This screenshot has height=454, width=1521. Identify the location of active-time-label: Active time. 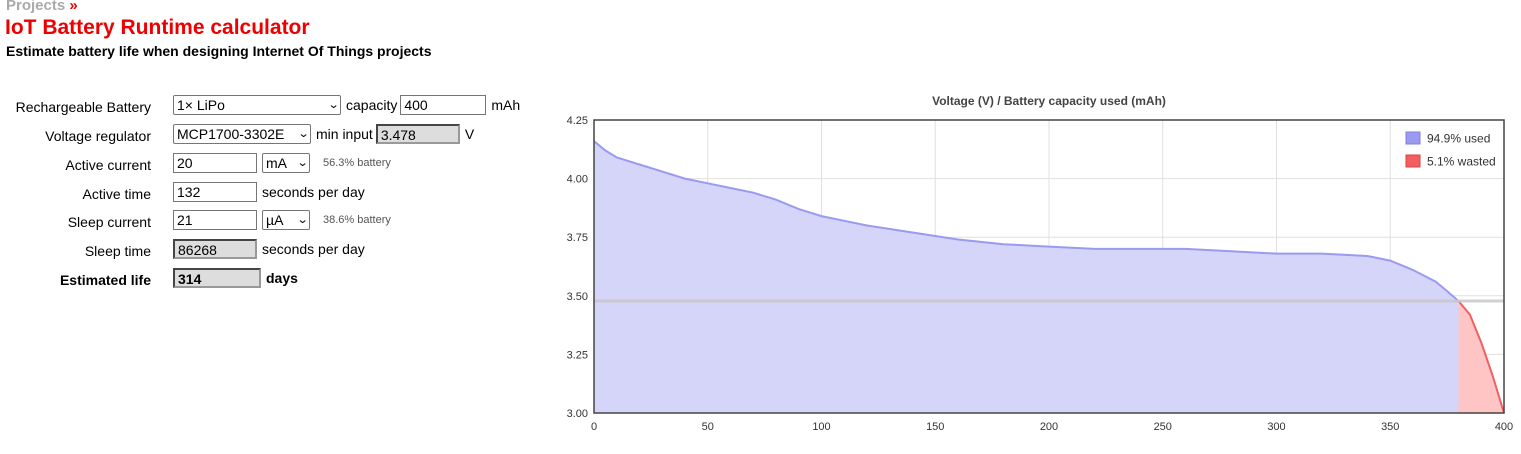
(116, 194).